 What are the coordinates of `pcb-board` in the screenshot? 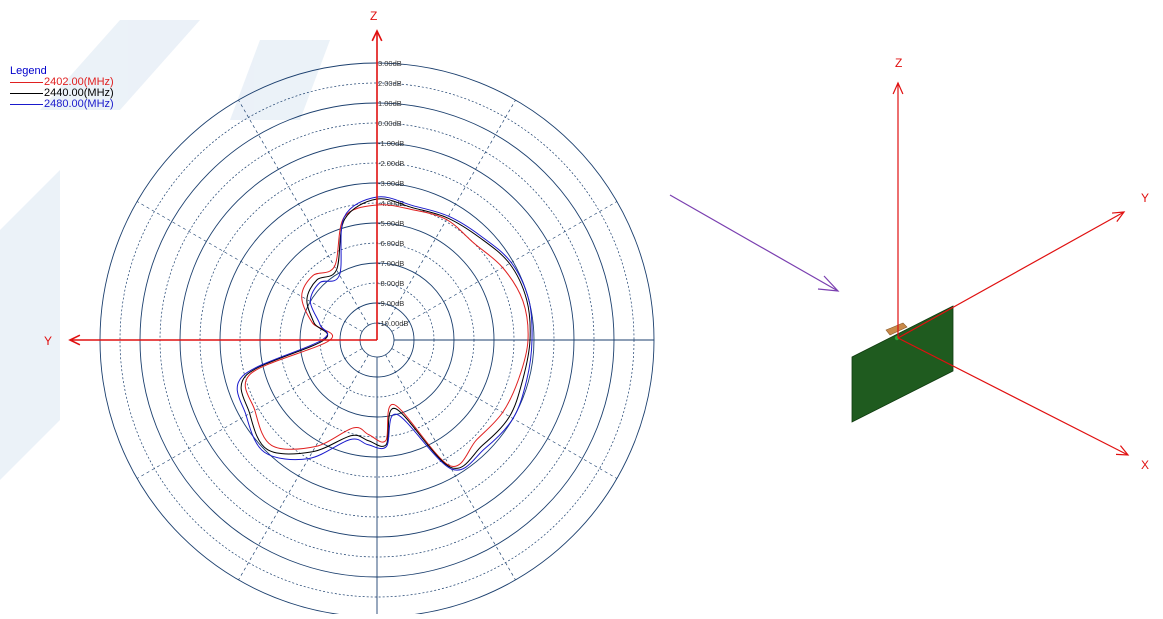 It's located at (902, 364).